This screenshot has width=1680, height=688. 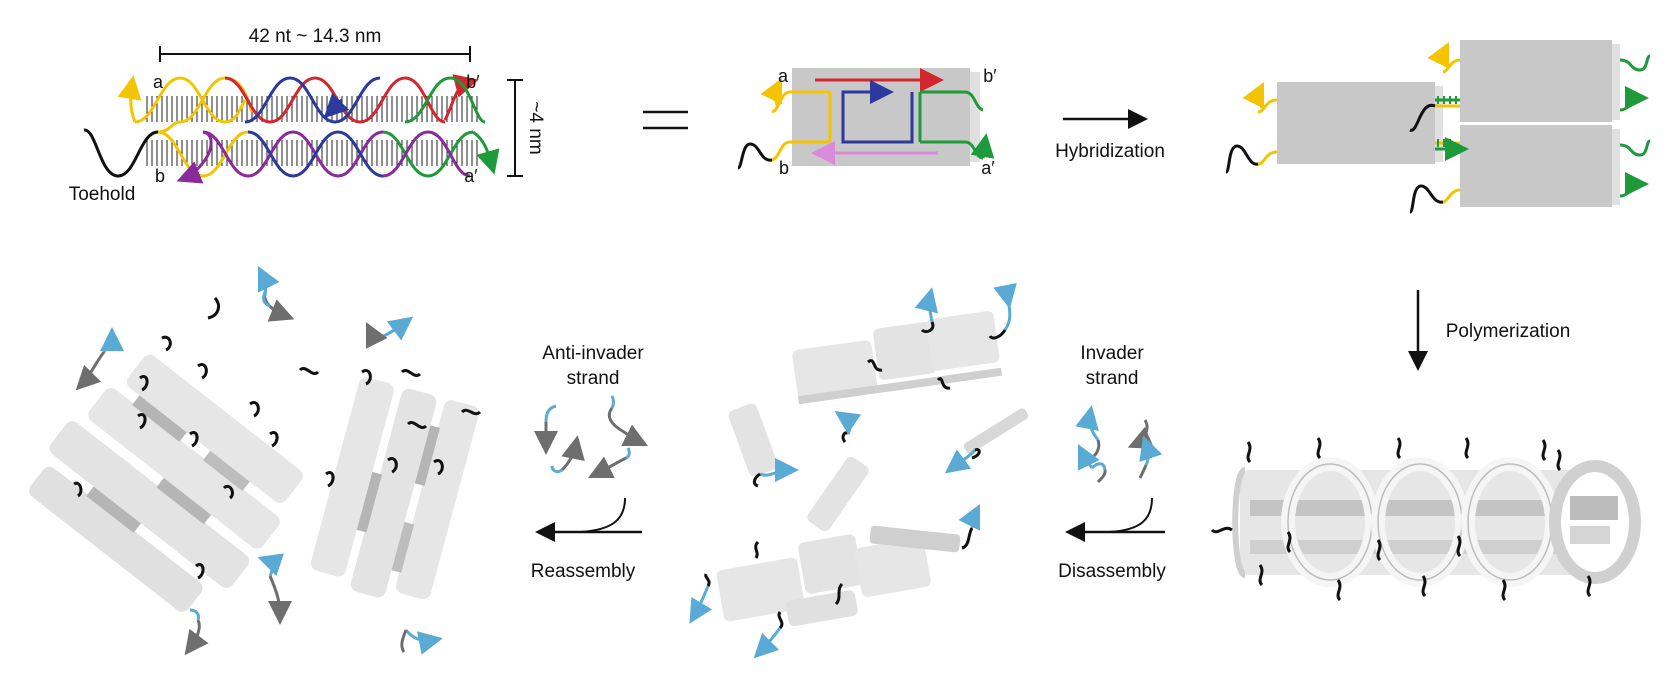 What do you see at coordinates (194, 157) in the screenshot?
I see `purple-strand-end` at bounding box center [194, 157].